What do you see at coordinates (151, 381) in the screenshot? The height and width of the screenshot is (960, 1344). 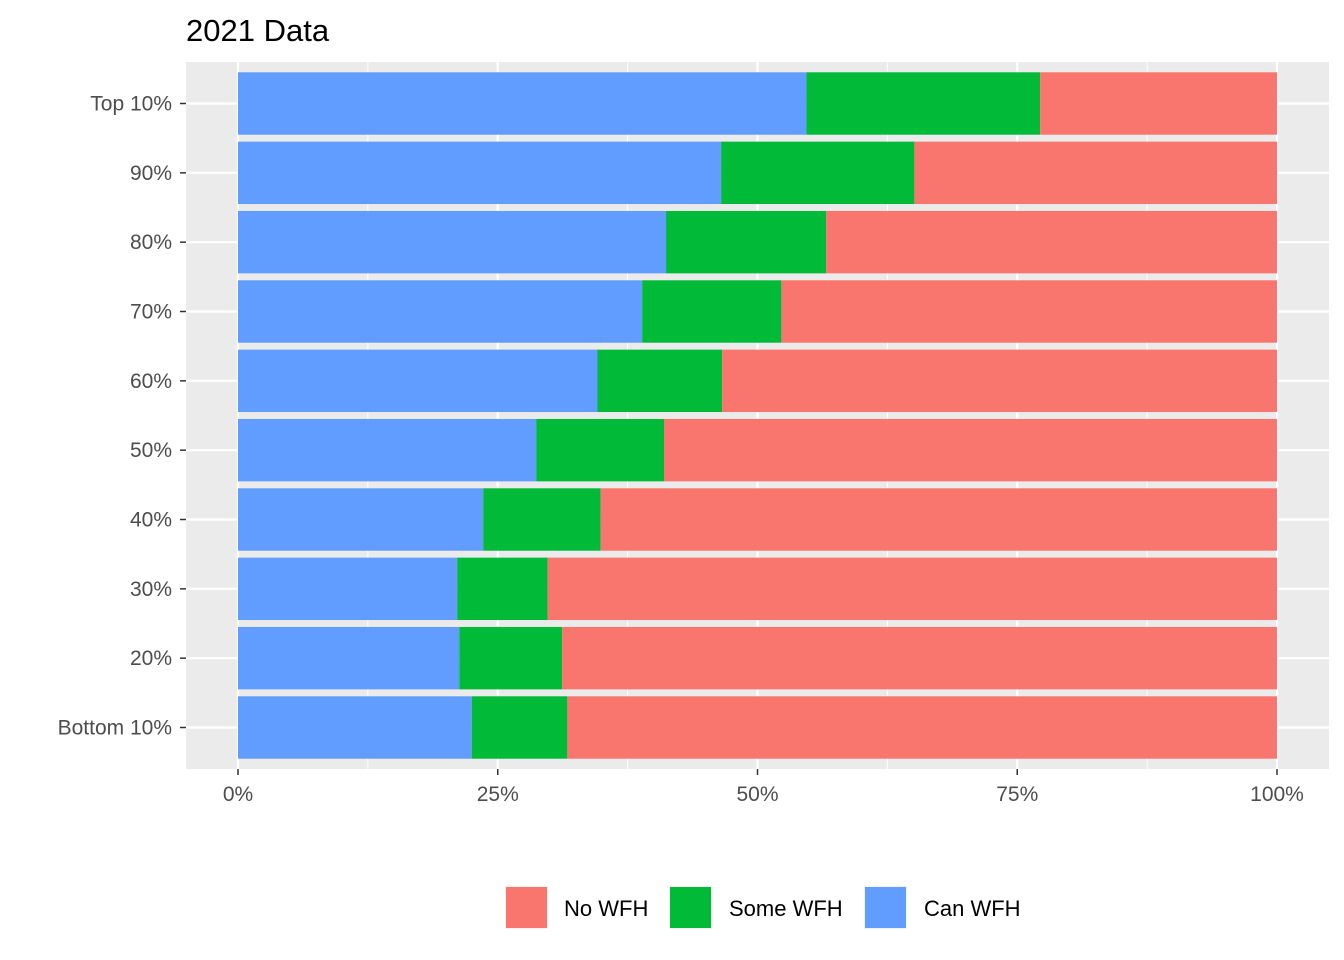 I see `y-tick-label: 60%` at bounding box center [151, 381].